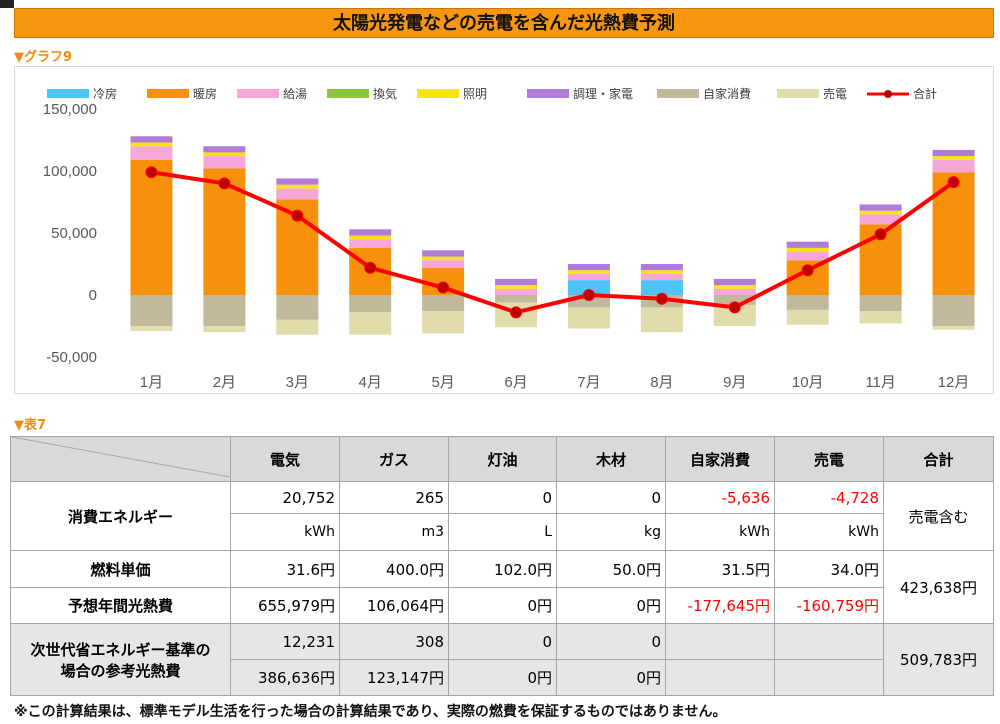 The width and height of the screenshot is (1000, 724). I want to click on unit-kerosene: L, so click(502, 532).